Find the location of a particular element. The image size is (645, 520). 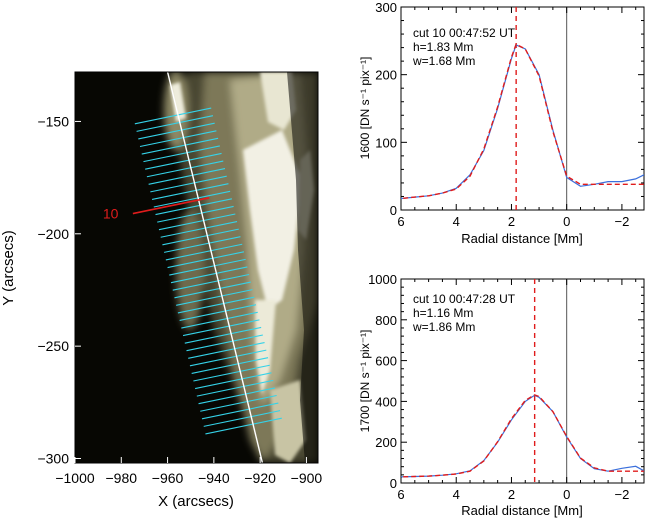

y-tick-label: 800 is located at coordinates (386, 320).